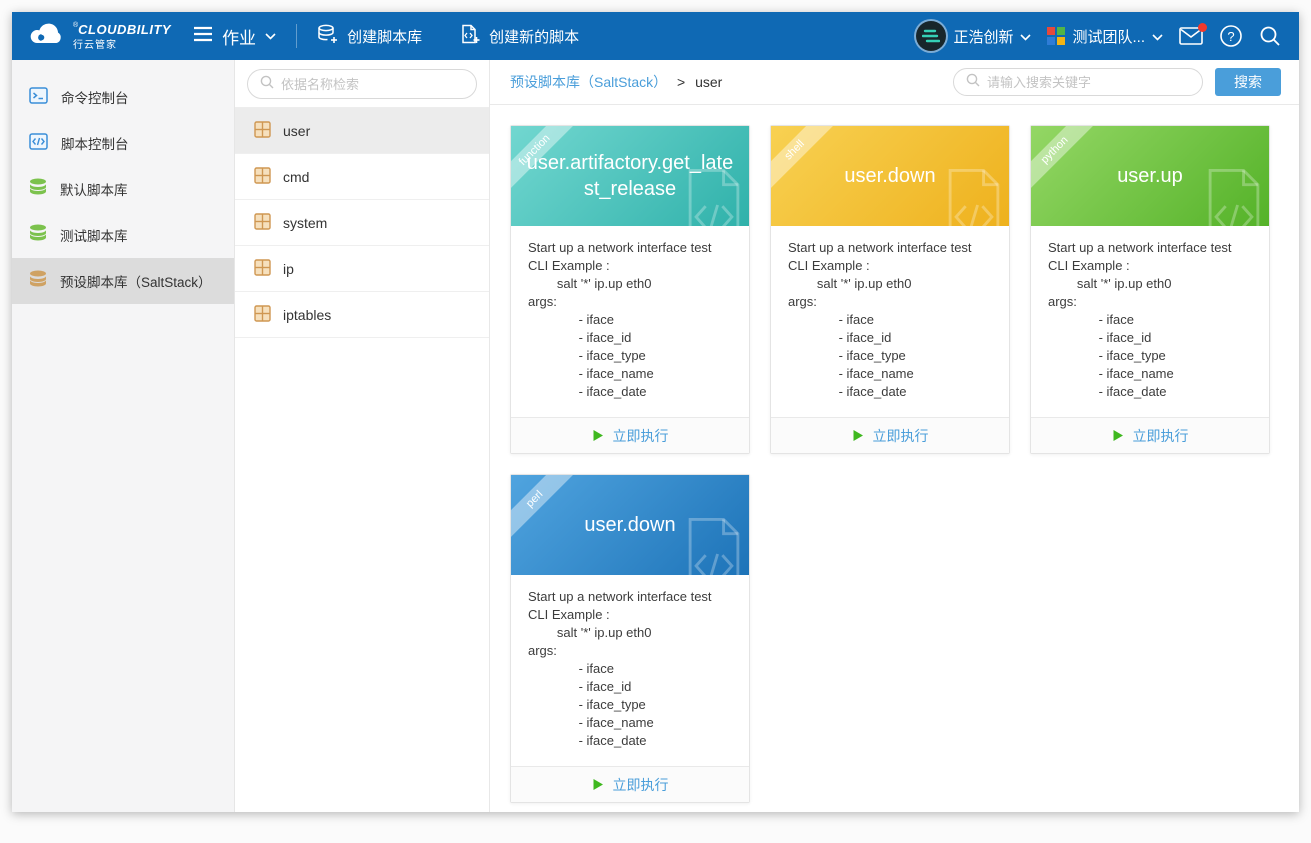 Image resolution: width=1311 pixels, height=843 pixels. I want to click on user-avatar, so click(931, 36).